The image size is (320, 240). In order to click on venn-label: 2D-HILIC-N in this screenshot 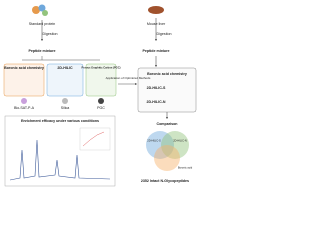, I will do `click(180, 141)`.